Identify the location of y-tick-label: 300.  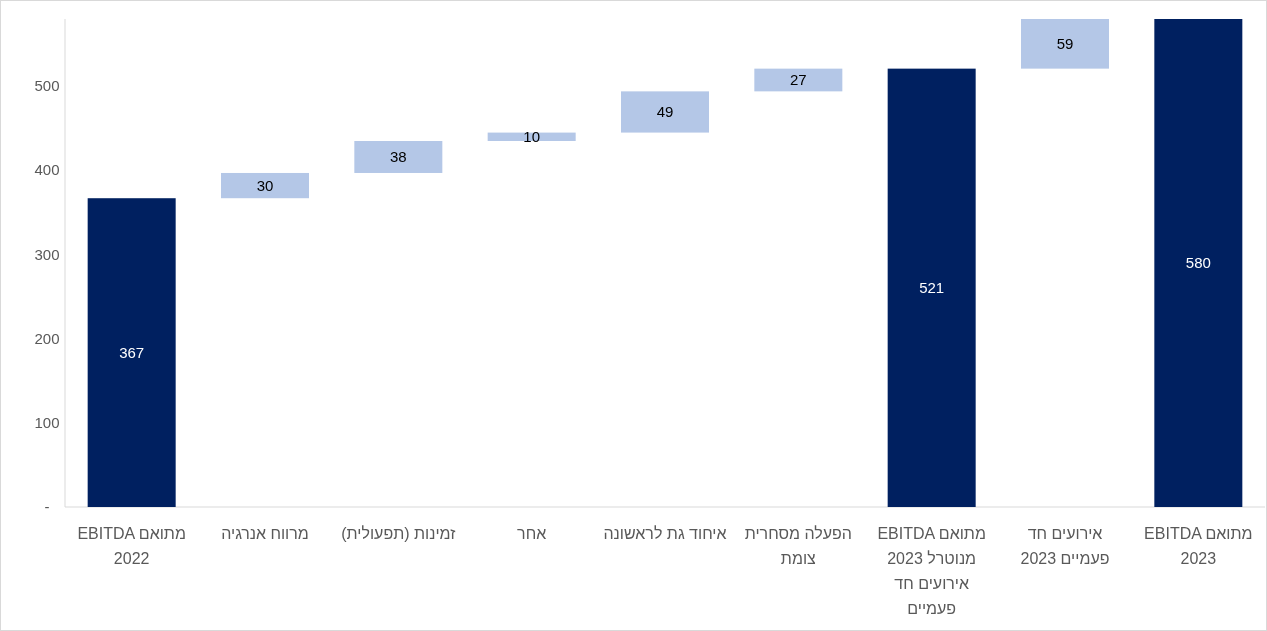
(47, 254).